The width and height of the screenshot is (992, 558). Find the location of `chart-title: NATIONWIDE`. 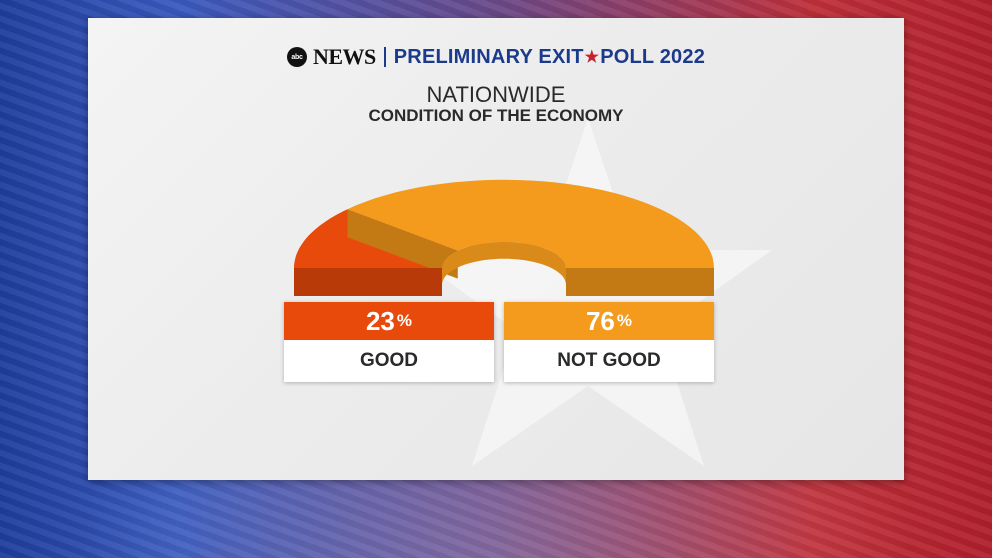

chart-title: NATIONWIDE is located at coordinates (496, 94).